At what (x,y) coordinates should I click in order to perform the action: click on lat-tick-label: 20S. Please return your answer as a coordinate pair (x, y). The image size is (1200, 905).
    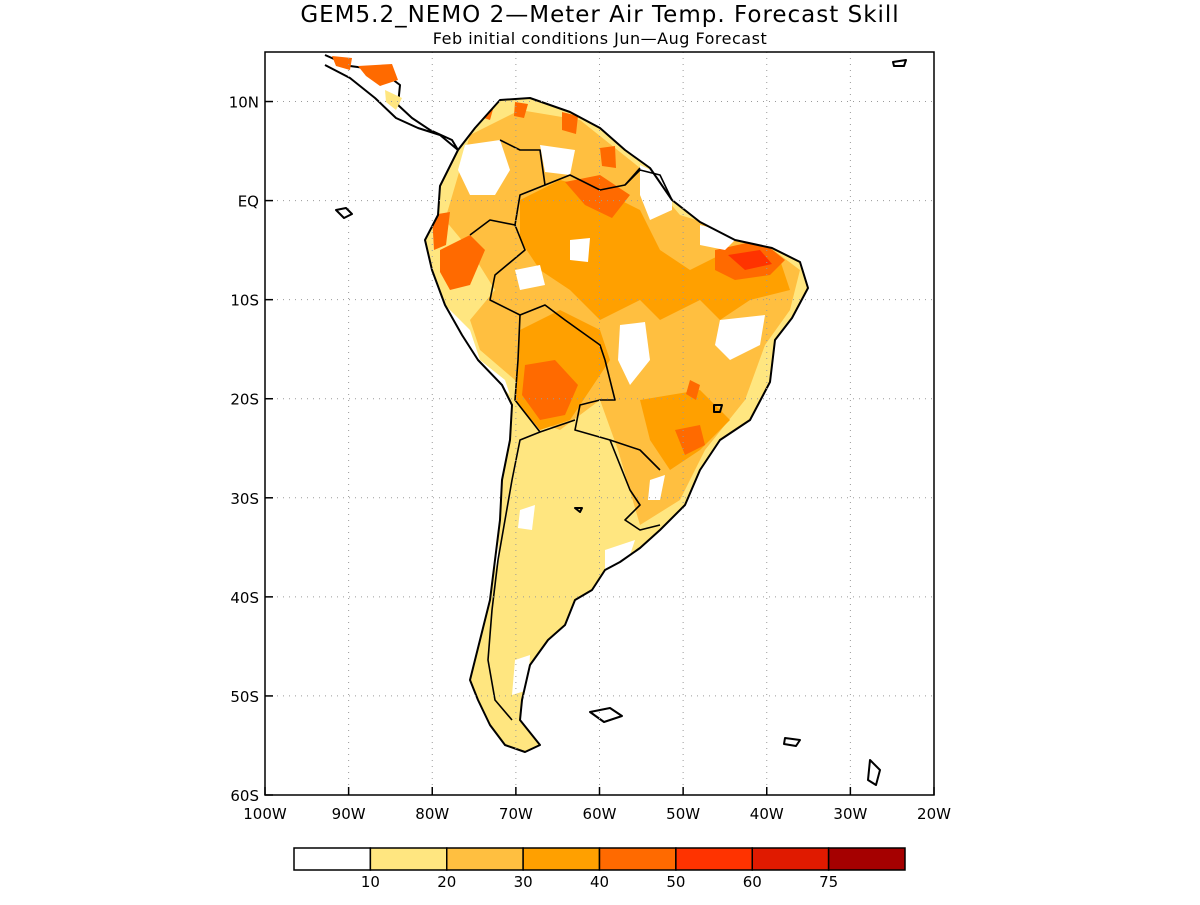
    Looking at the image, I should click on (244, 400).